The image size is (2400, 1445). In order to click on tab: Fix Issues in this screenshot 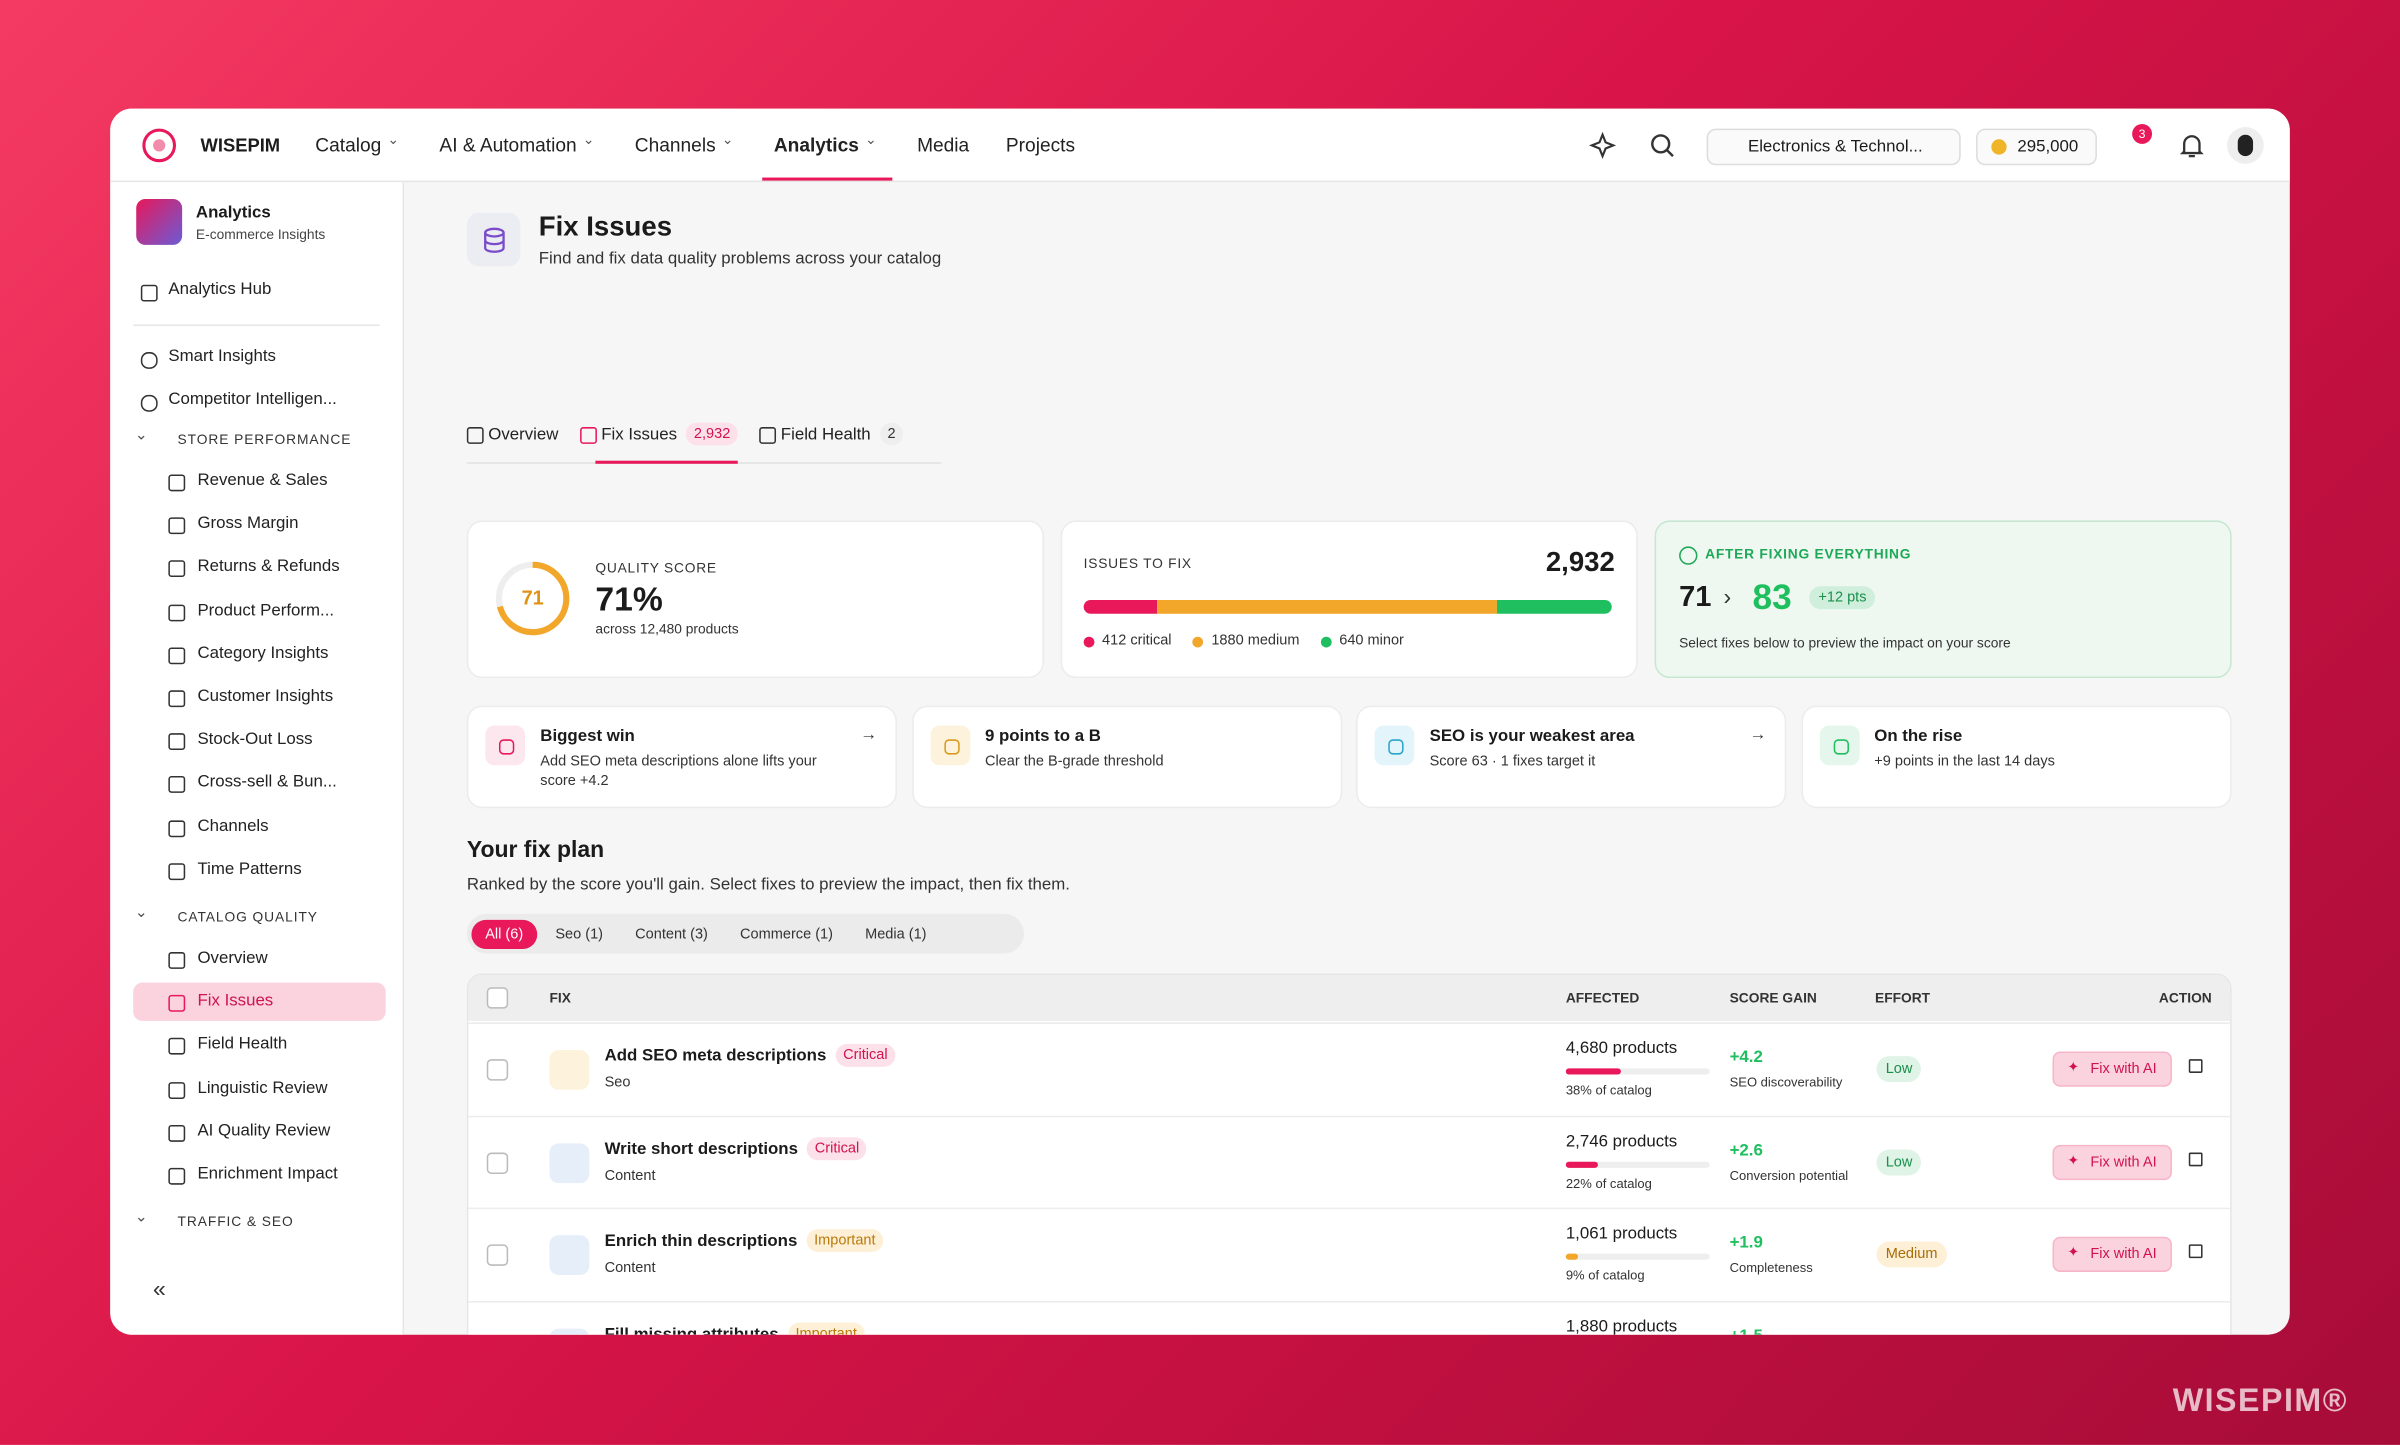, I will do `click(639, 434)`.